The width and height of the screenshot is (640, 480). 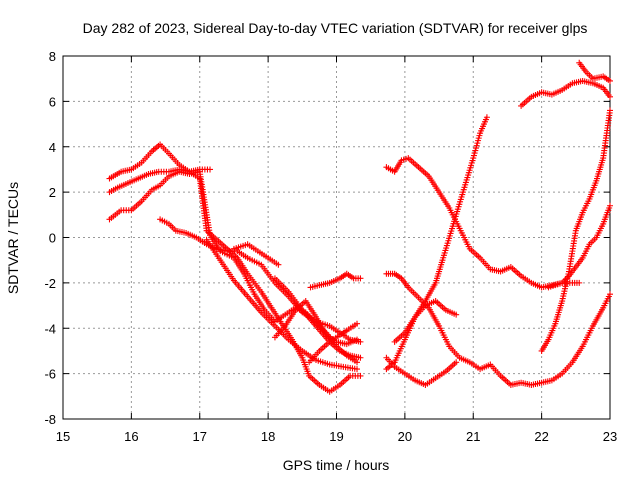 I want to click on series-trace-n, so click(x=421, y=371).